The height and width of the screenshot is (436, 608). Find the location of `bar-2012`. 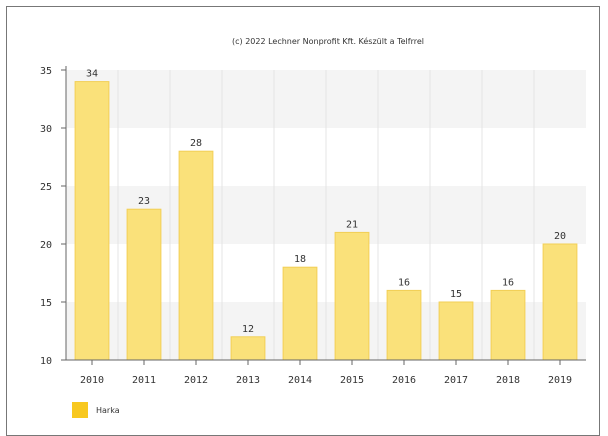

bar-2012 is located at coordinates (196, 255).